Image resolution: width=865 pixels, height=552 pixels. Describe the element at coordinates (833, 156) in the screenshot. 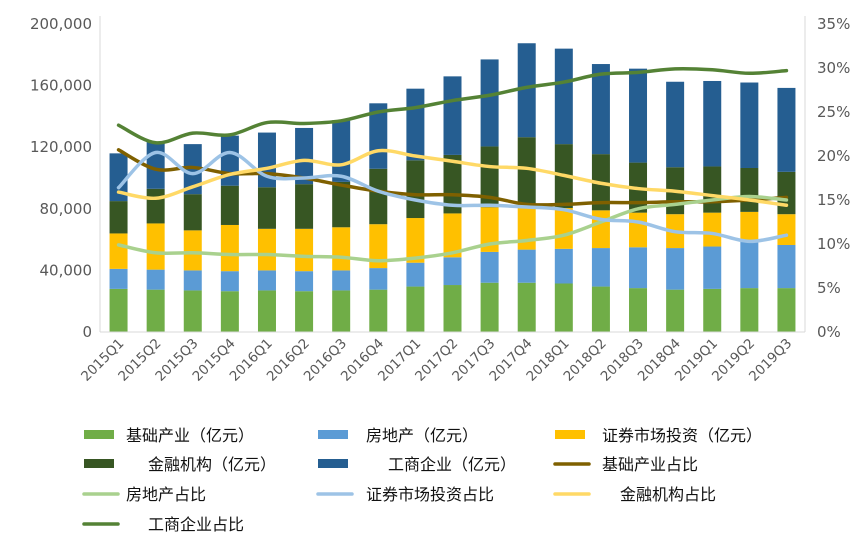

I see `y-right-tick-label: 20%` at that location.